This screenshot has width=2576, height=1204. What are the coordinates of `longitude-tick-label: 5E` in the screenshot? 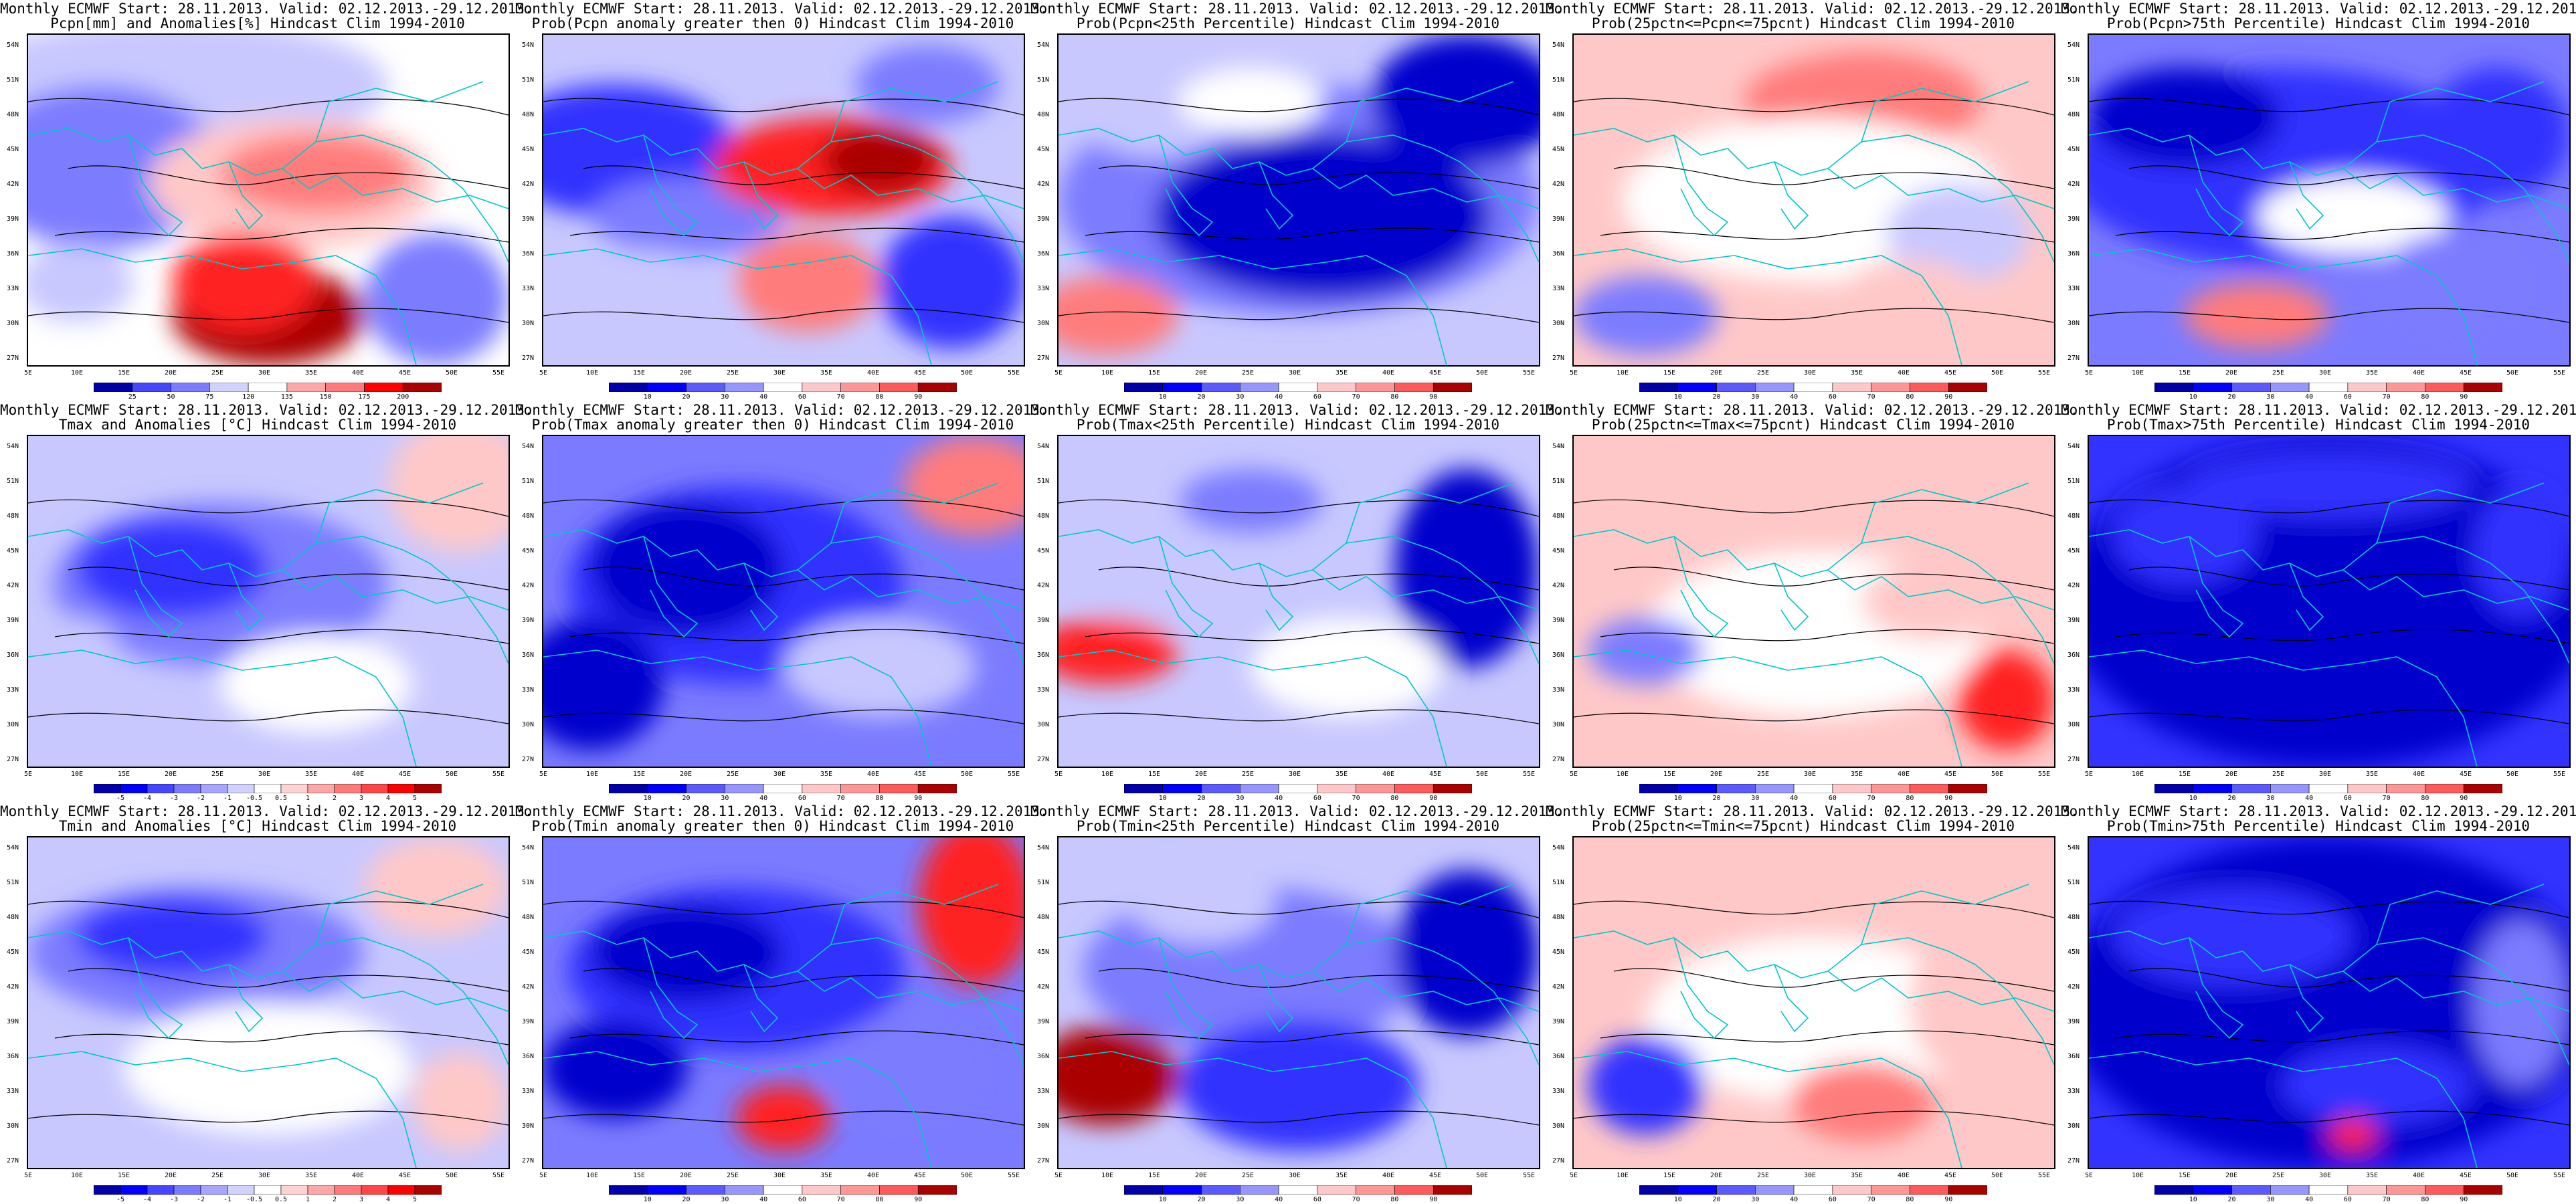 It's located at (543, 1175).